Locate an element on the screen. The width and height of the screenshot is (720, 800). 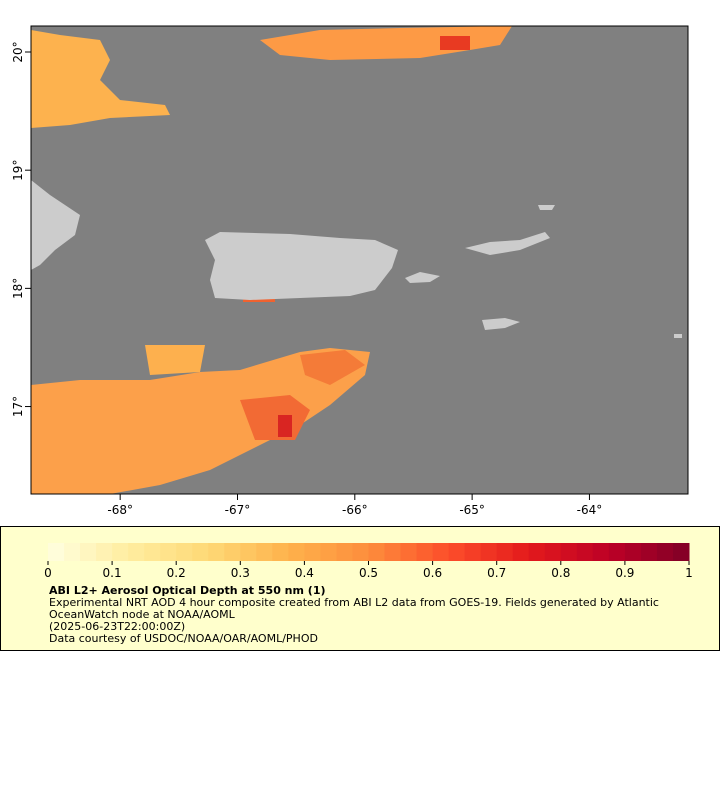
colorbar-tick-label: 0.5 is located at coordinates (368, 573).